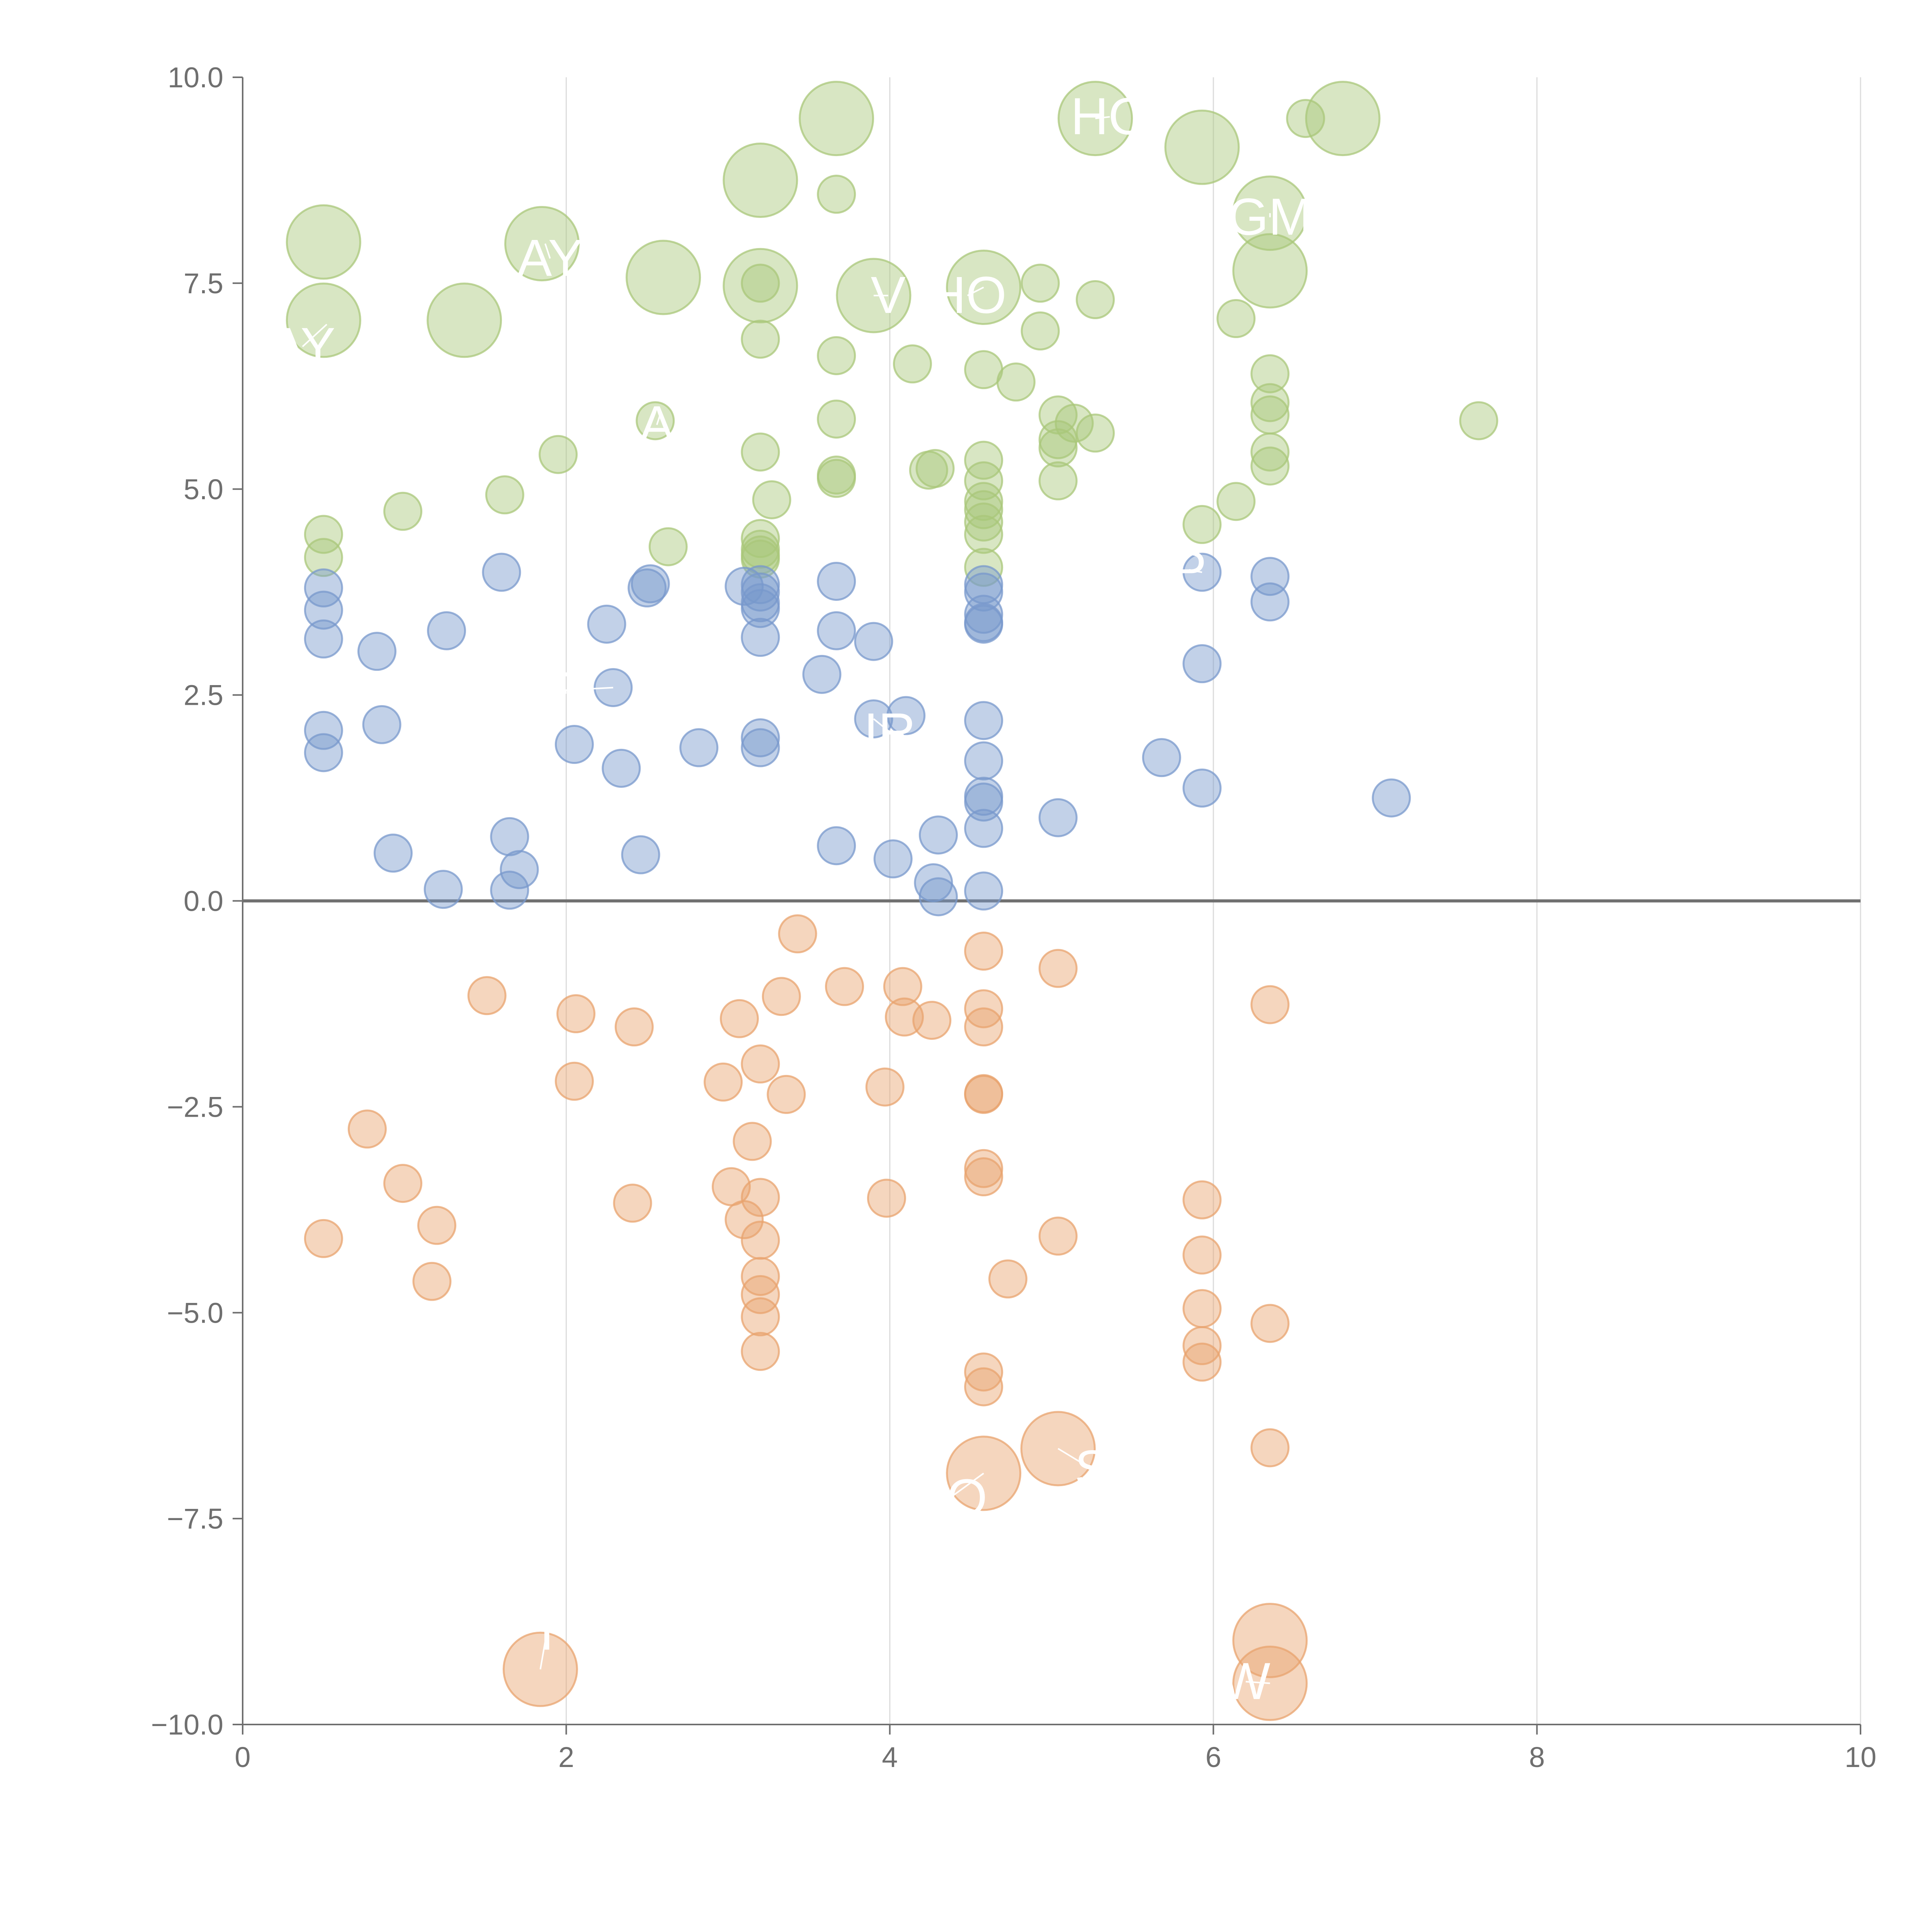  Describe the element at coordinates (656, 424) in the screenshot. I see `green-bubble-label: A` at that location.